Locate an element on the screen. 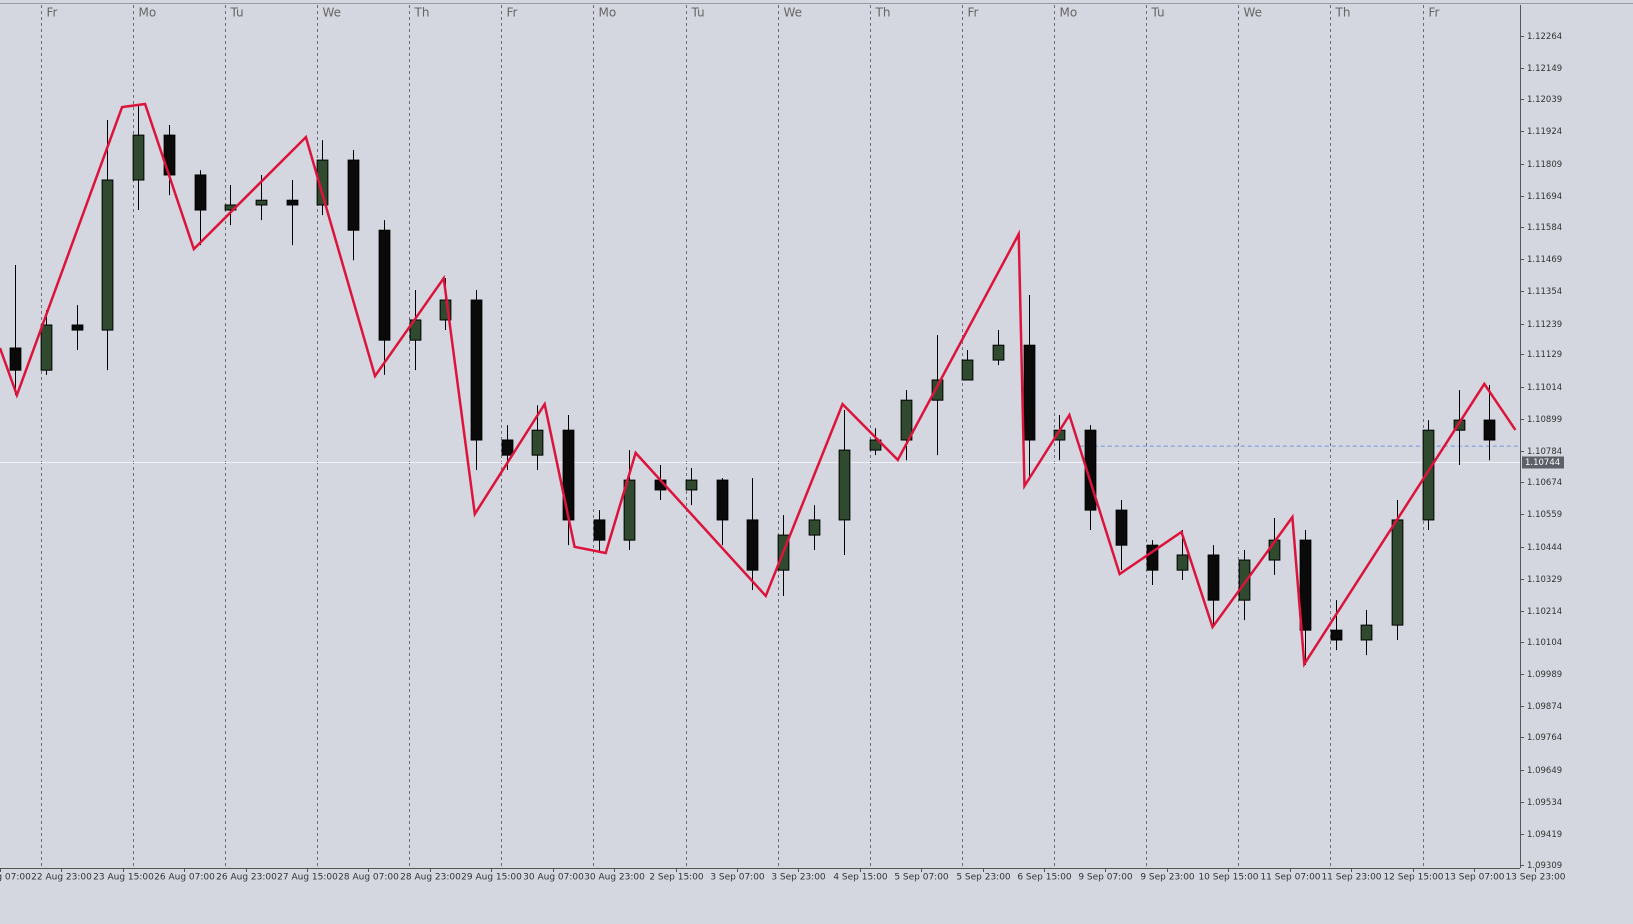  x-tick-label: 2 Sep 15:00 is located at coordinates (676, 878).